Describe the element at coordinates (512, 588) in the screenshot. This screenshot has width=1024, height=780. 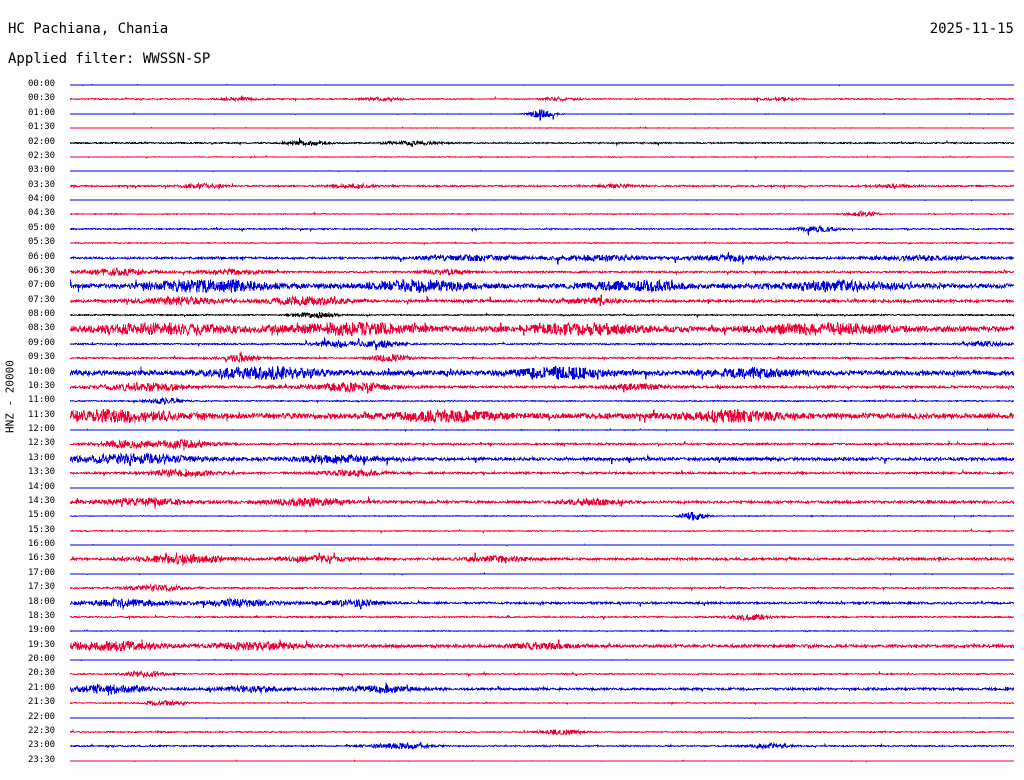
I see `trace-row: 17:30` at that location.